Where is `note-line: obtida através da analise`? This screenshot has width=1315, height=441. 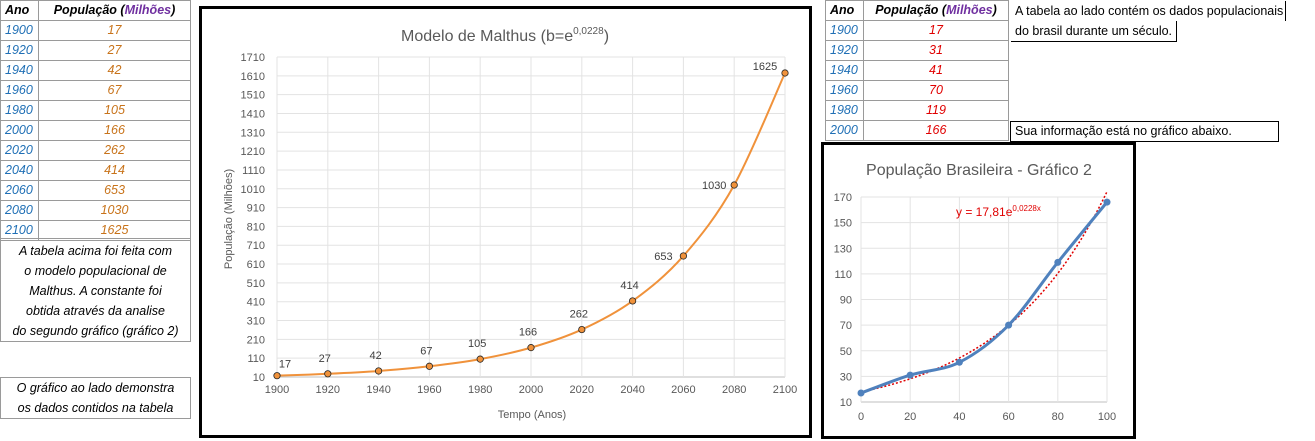
note-line: obtida através da analise is located at coordinates (95, 311).